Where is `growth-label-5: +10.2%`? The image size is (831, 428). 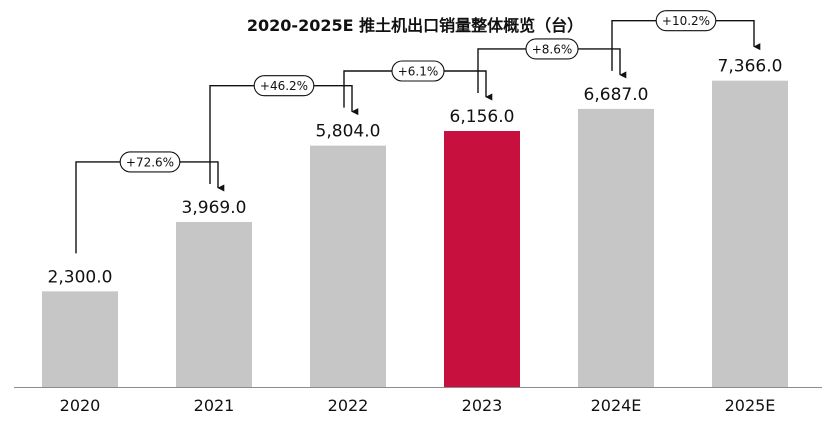
growth-label-5: +10.2% is located at coordinates (686, 21).